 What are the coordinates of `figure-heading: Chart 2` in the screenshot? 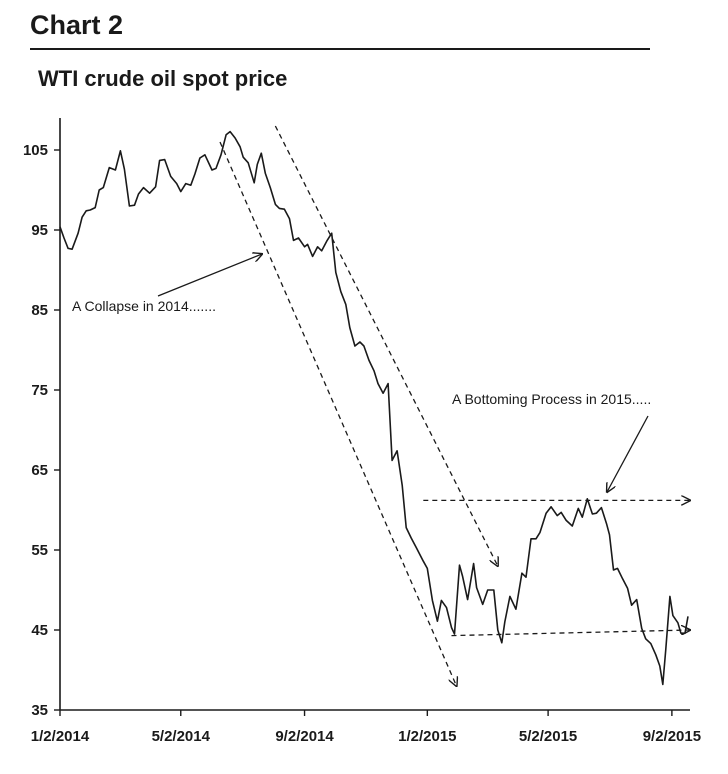 It's located at (77, 25).